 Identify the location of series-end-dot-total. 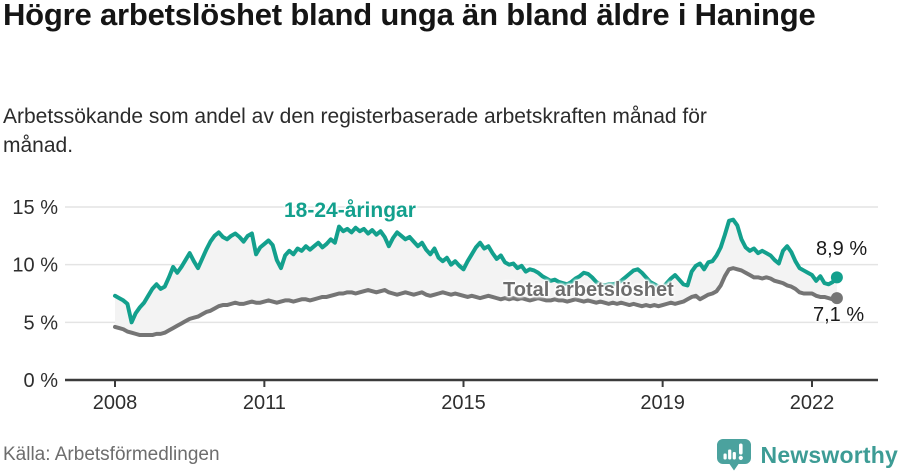
(836, 298).